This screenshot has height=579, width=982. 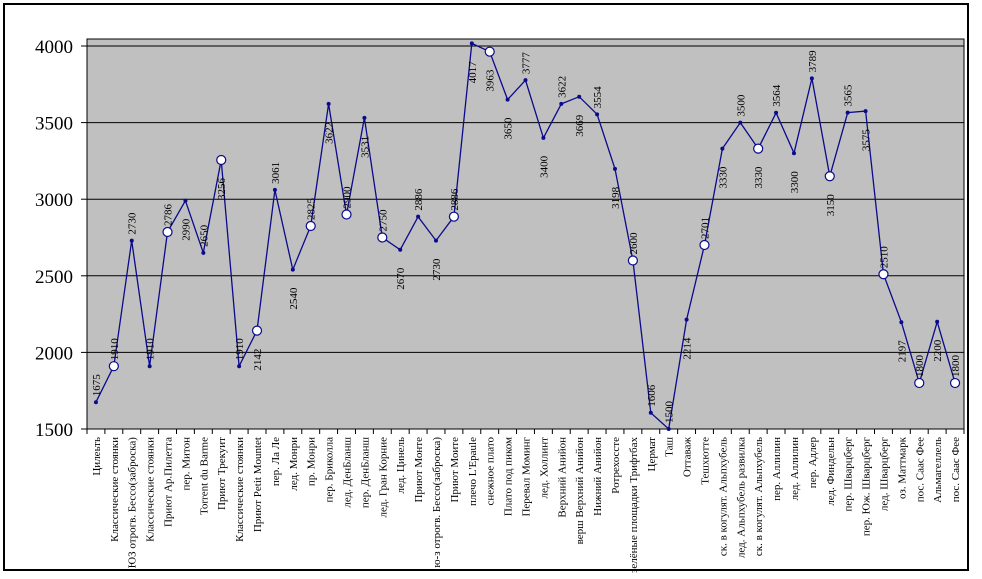 I want to click on data-label: 3669, so click(x=580, y=125).